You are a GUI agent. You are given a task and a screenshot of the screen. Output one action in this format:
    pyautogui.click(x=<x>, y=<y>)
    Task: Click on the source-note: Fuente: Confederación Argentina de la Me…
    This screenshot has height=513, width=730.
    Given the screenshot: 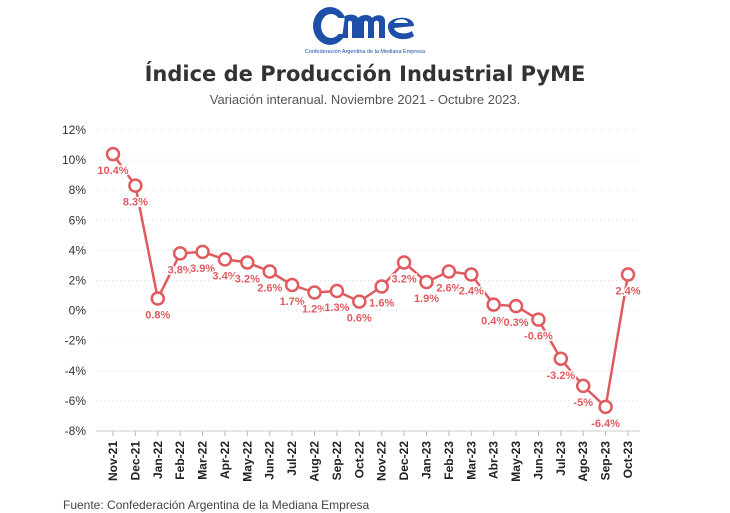 What is the action you would take?
    pyautogui.click(x=216, y=505)
    